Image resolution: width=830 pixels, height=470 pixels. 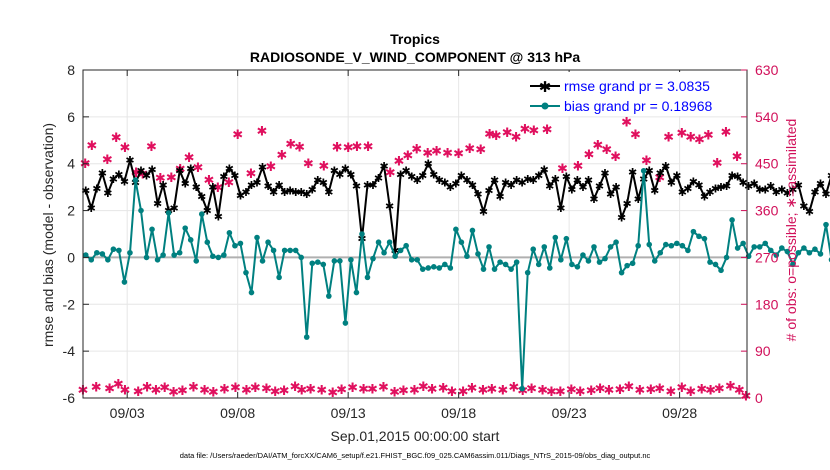 What do you see at coordinates (791, 230) in the screenshot?
I see `y2-axis-label: # of obs: o=possible; ∗=assimilated` at bounding box center [791, 230].